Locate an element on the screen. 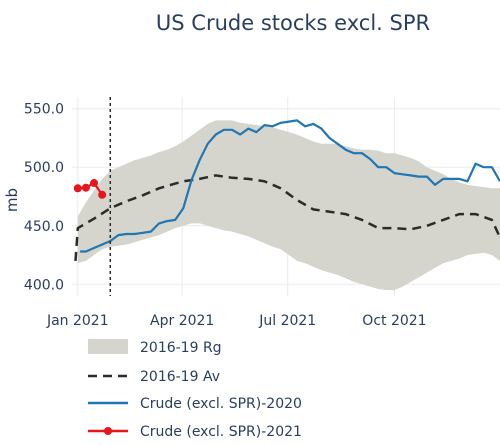 This screenshot has width=500, height=446. x-tick-label: Oct 2021 is located at coordinates (394, 321).